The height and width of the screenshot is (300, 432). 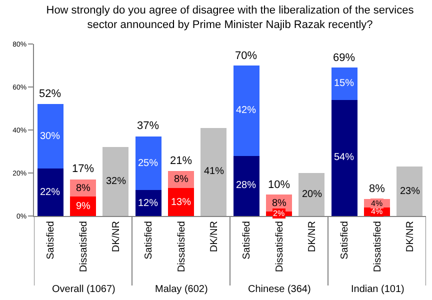 What do you see at coordinates (246, 185) in the screenshot?
I see `data-label: 28%` at bounding box center [246, 185].